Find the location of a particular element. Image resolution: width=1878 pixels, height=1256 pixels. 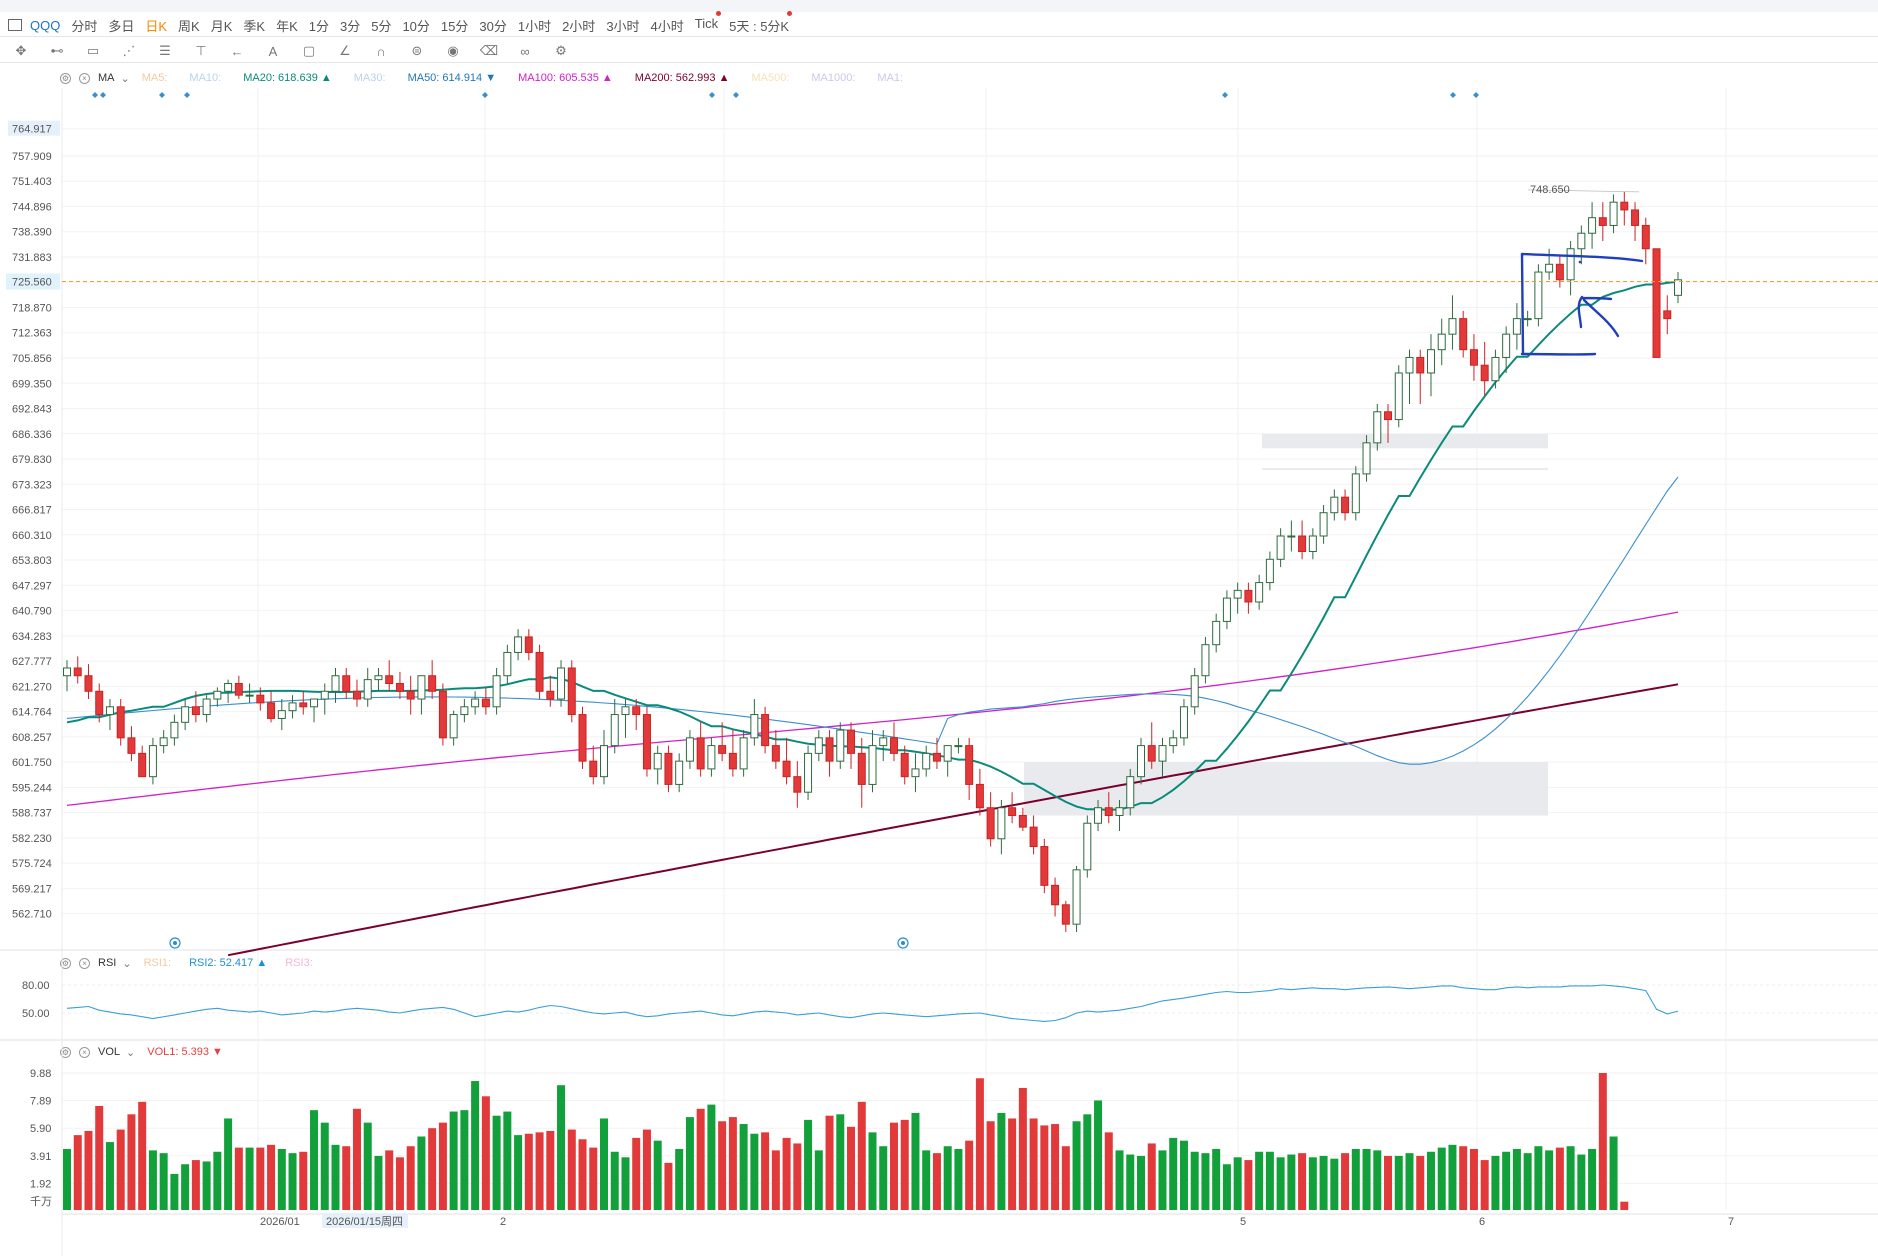

gear-icon: ⚙ is located at coordinates (561, 50).